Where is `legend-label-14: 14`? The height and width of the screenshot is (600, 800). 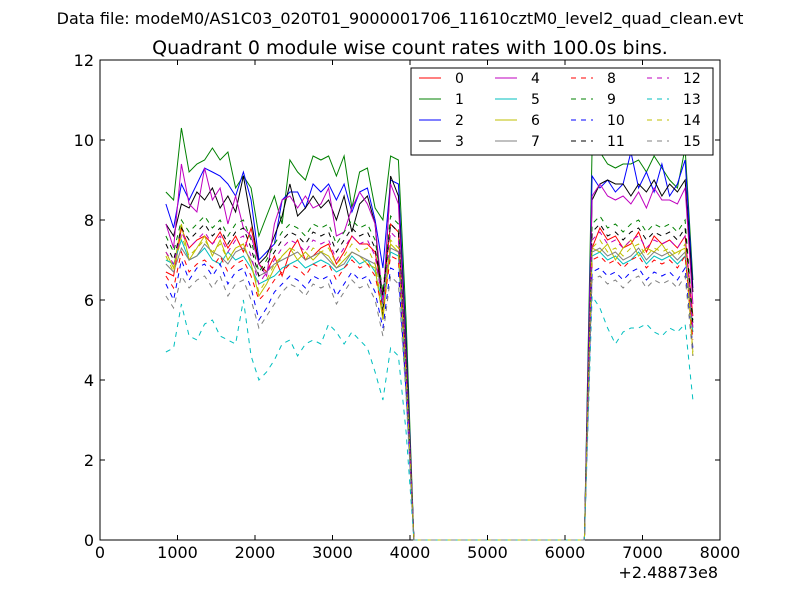 legend-label-14: 14 is located at coordinates (692, 121).